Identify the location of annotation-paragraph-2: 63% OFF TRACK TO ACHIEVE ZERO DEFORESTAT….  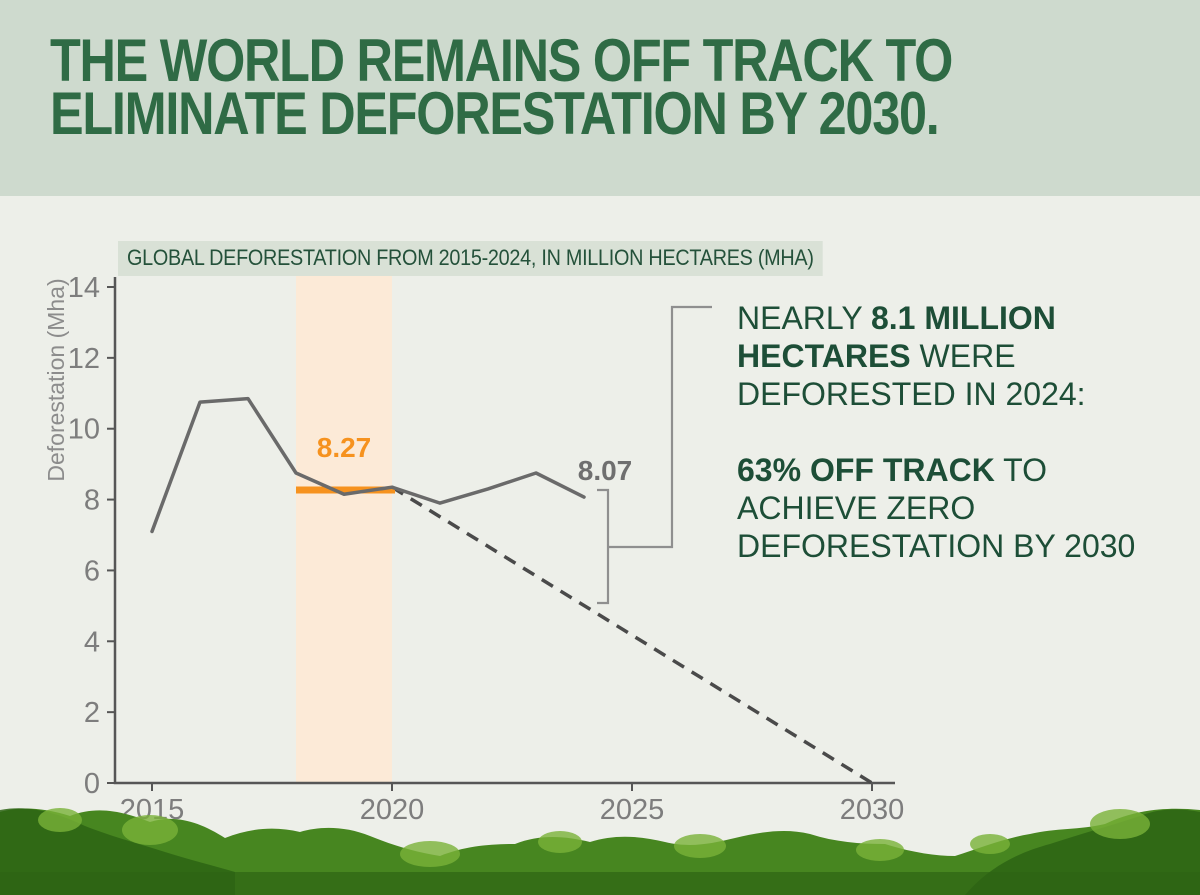
(957, 508).